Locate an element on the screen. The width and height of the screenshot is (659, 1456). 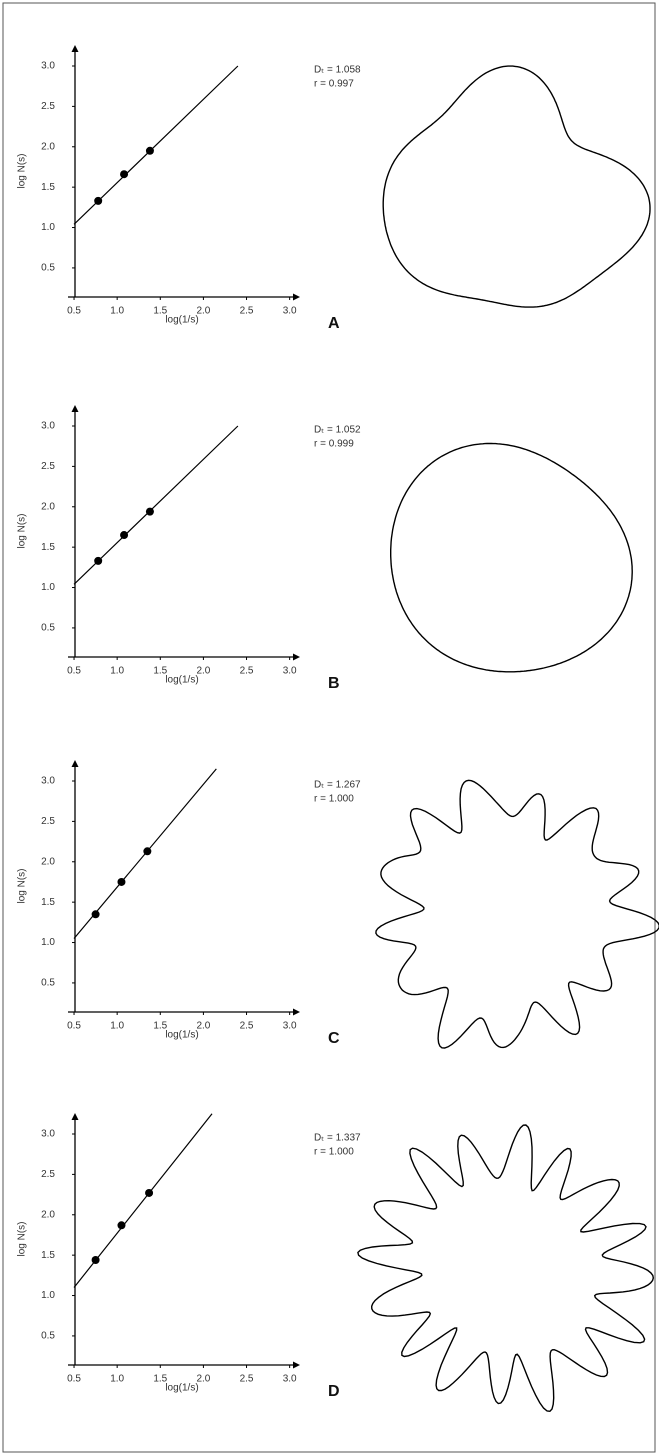
annotation: r = 0.997 is located at coordinates (334, 84).